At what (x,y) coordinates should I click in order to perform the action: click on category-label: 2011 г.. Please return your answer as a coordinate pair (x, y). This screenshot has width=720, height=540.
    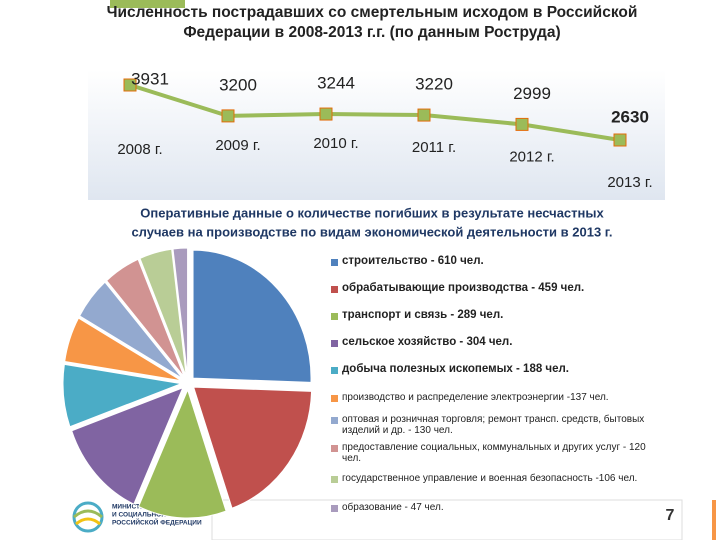
    Looking at the image, I should click on (434, 147).